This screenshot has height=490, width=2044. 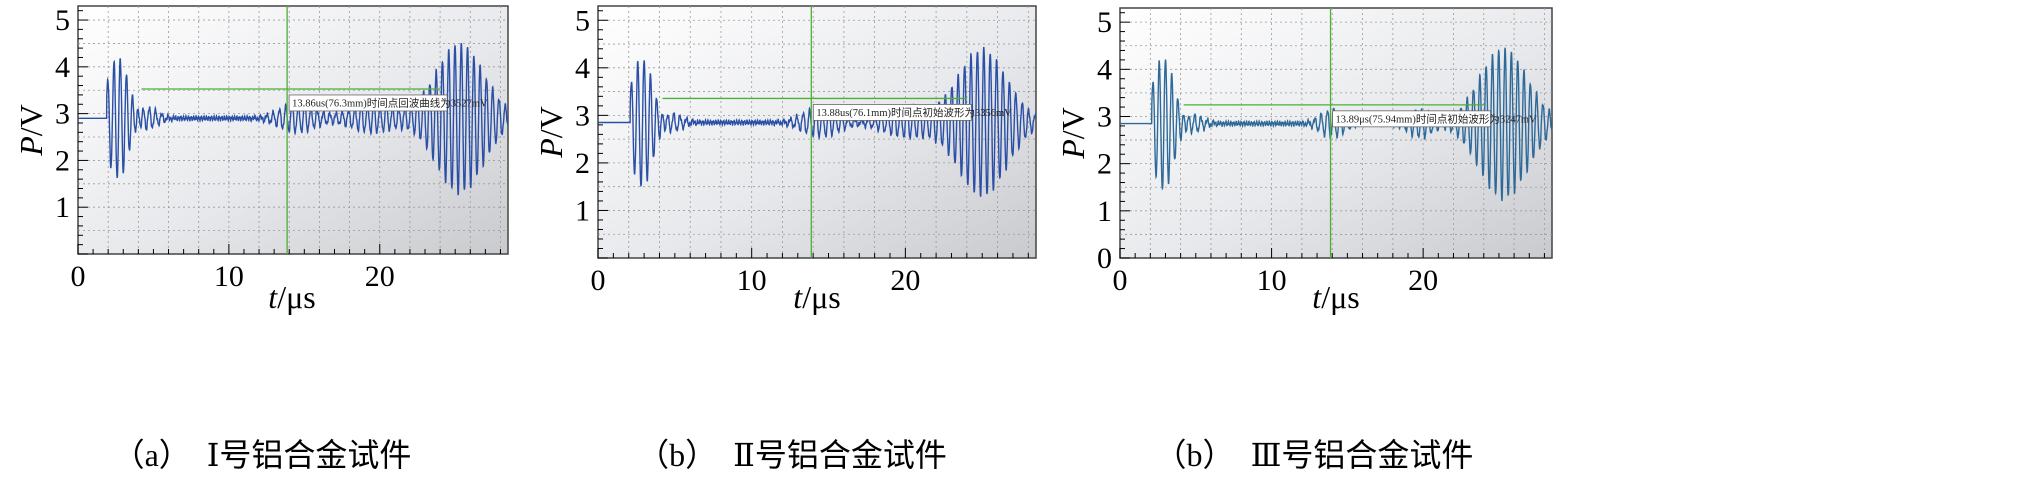 I want to click on annotation-box-c, so click(x=1411, y=119).